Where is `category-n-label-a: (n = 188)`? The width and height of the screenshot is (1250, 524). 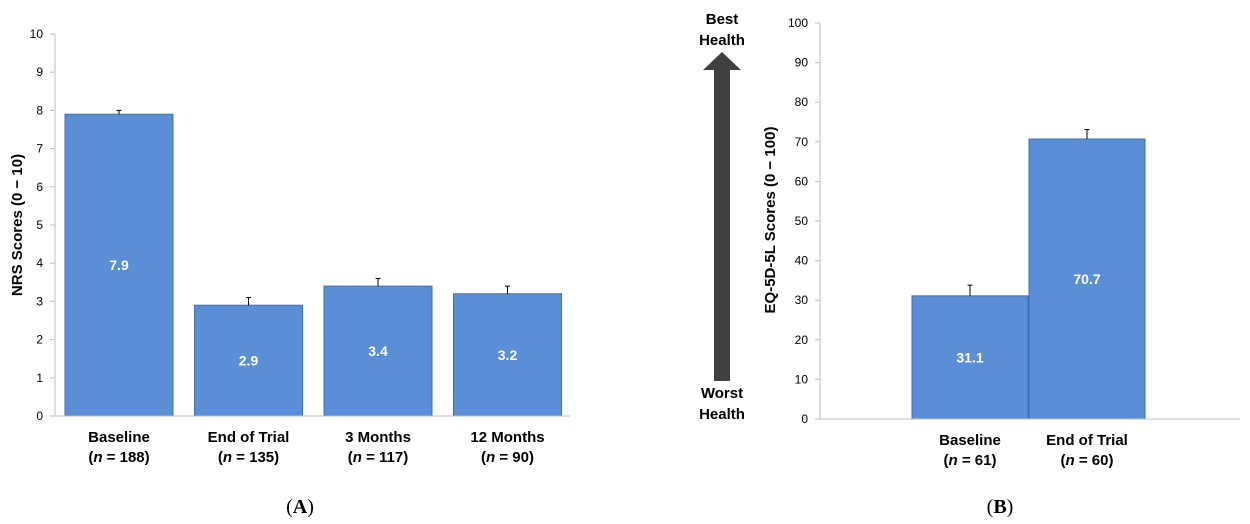 category-n-label-a: (n = 188) is located at coordinates (118, 457).